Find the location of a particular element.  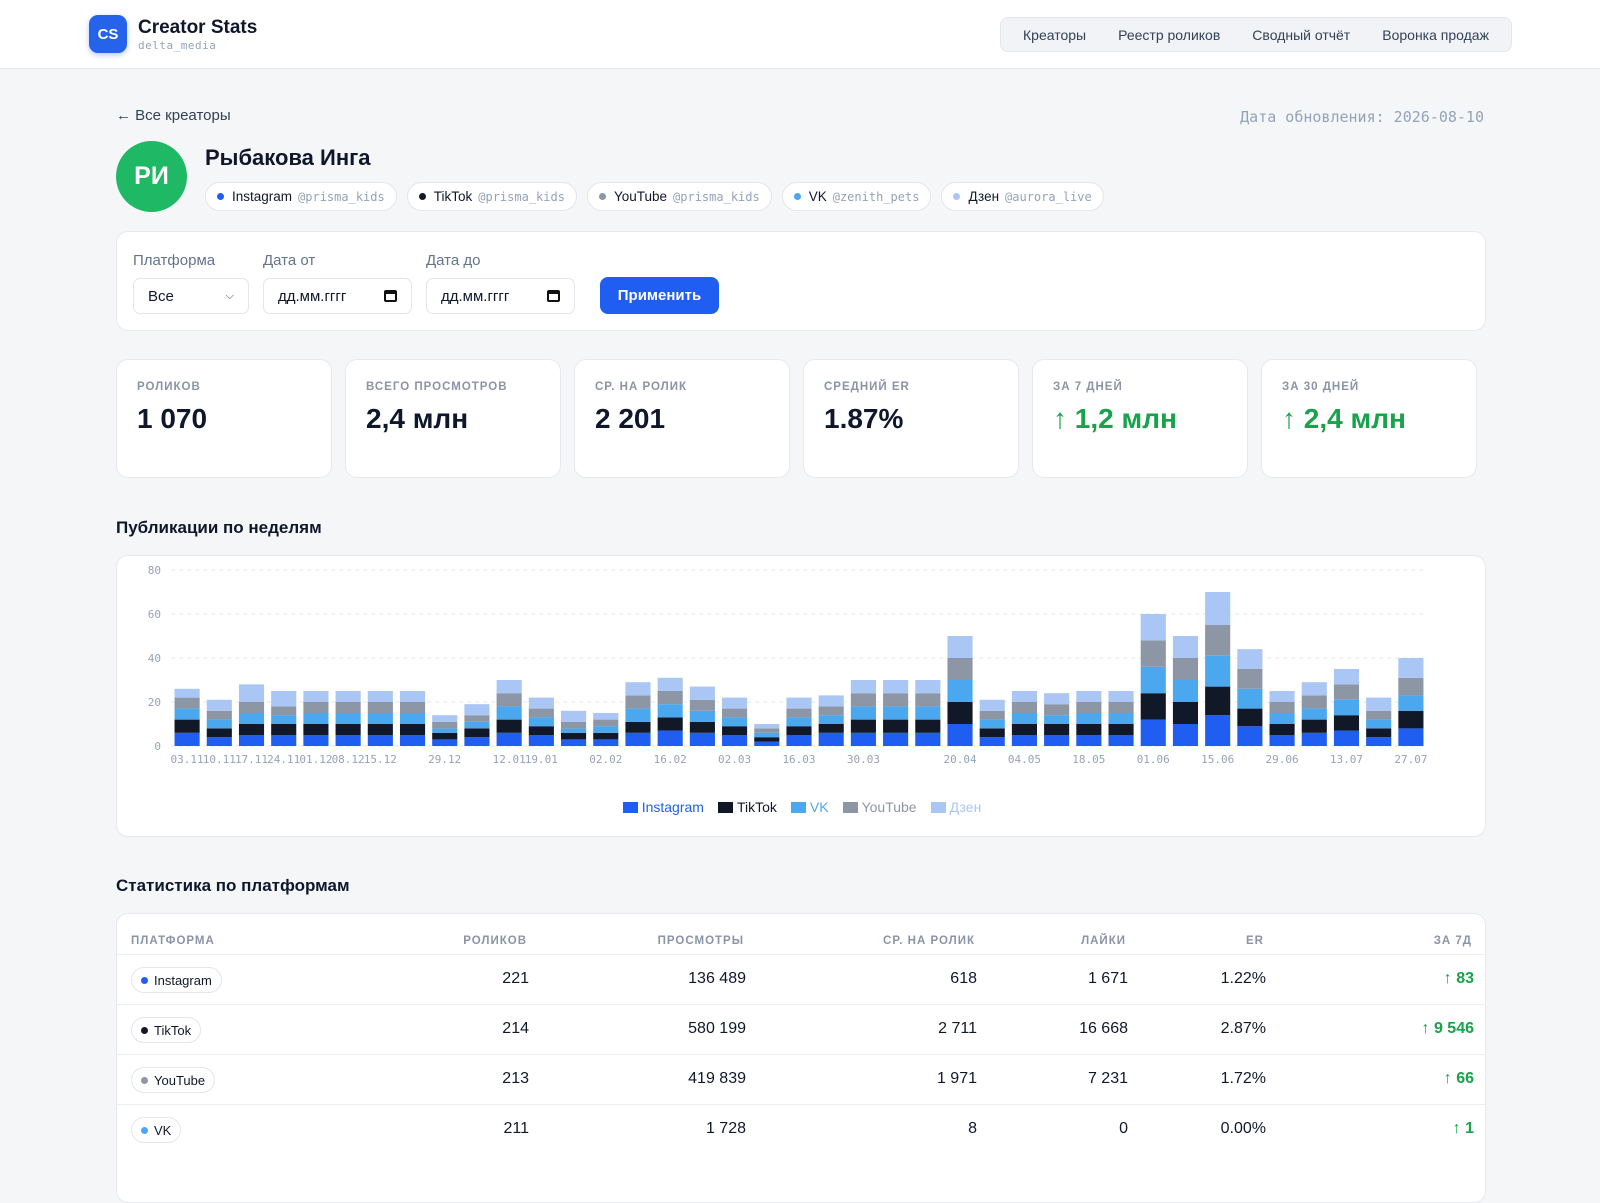

date-to-input: дд.мм.гггг is located at coordinates (500, 296).